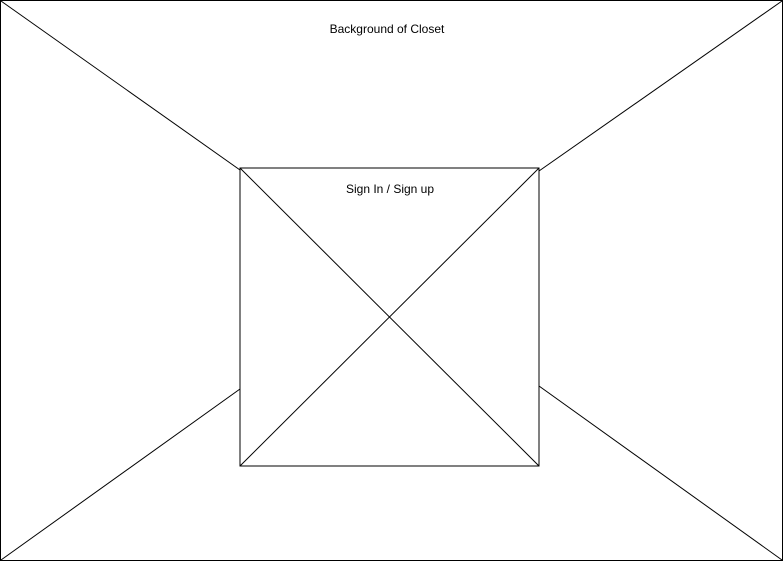 The width and height of the screenshot is (783, 561). Describe the element at coordinates (660, 473) in the screenshot. I see `background-diagonal-bottom-right` at that location.